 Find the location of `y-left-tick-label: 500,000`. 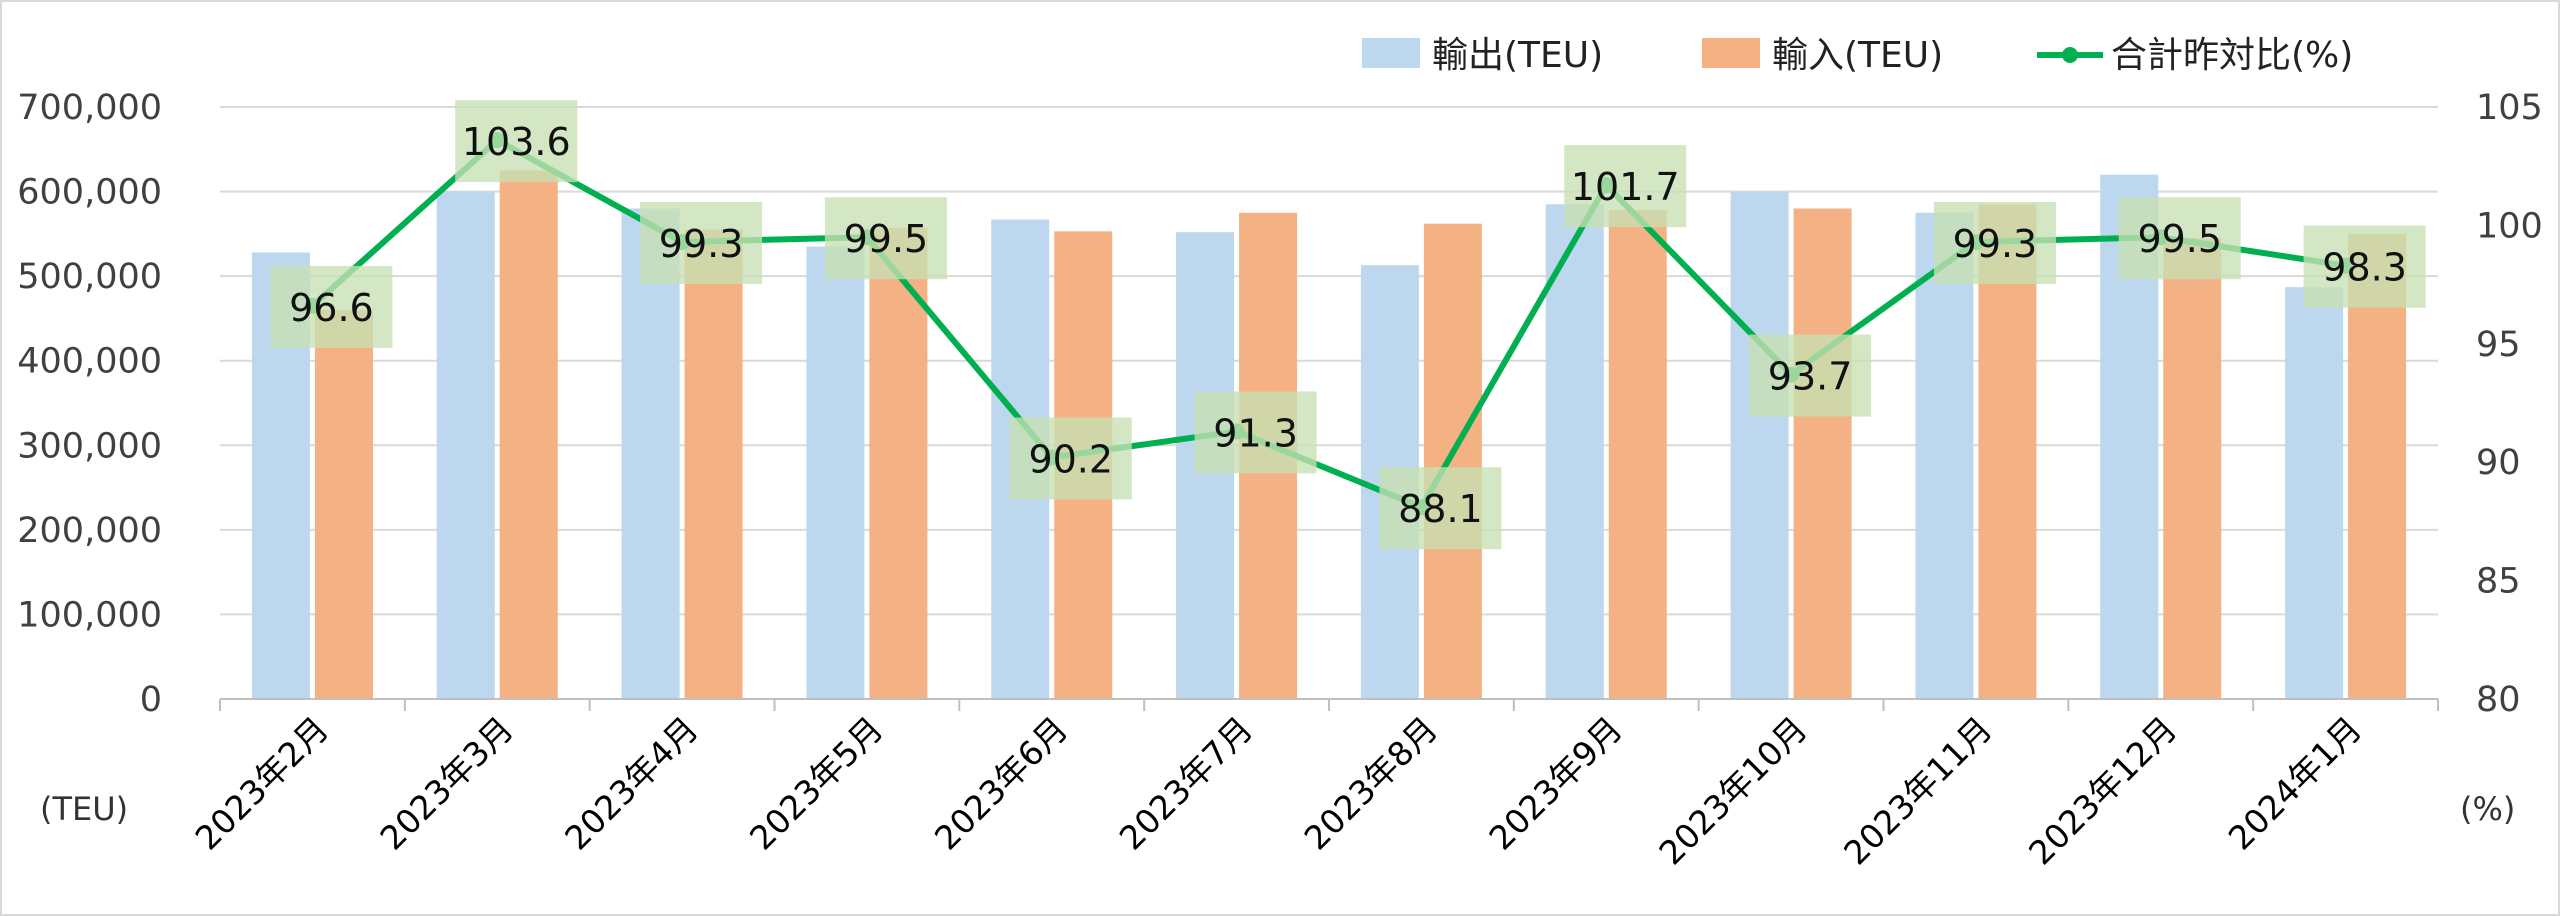

y-left-tick-label: 500,000 is located at coordinates (89, 277).